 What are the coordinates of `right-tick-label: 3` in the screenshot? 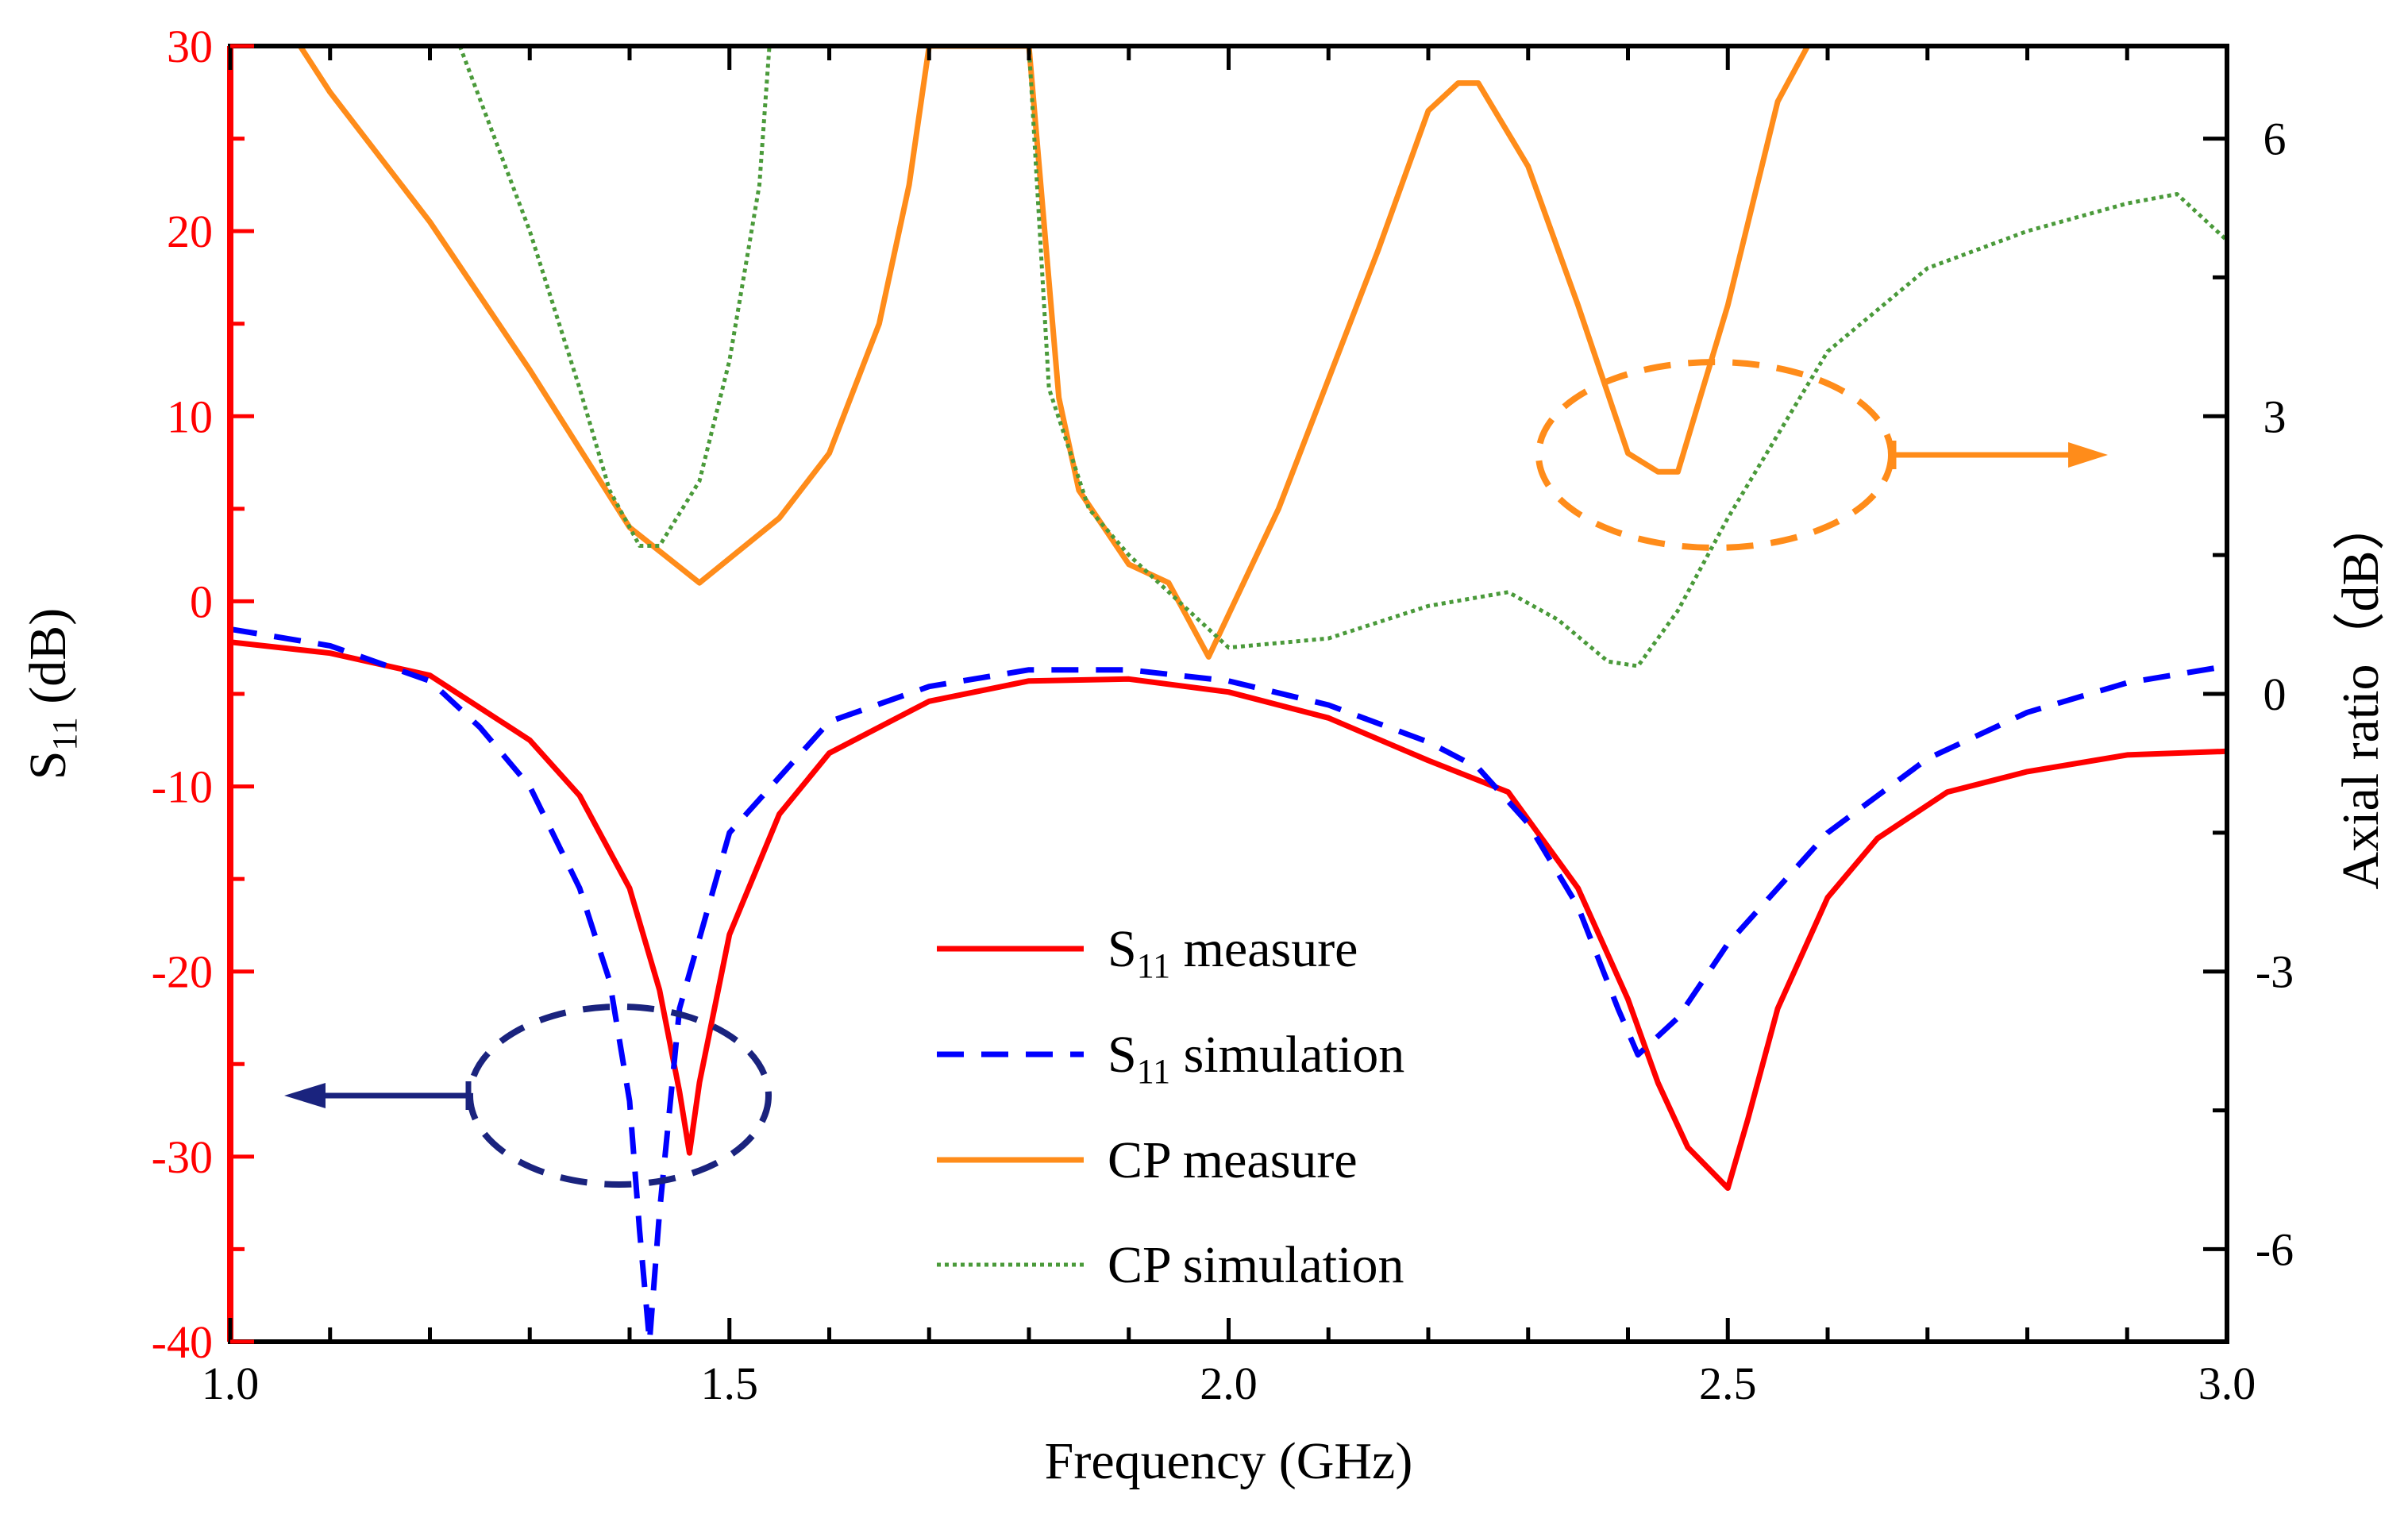 It's located at (2275, 416).